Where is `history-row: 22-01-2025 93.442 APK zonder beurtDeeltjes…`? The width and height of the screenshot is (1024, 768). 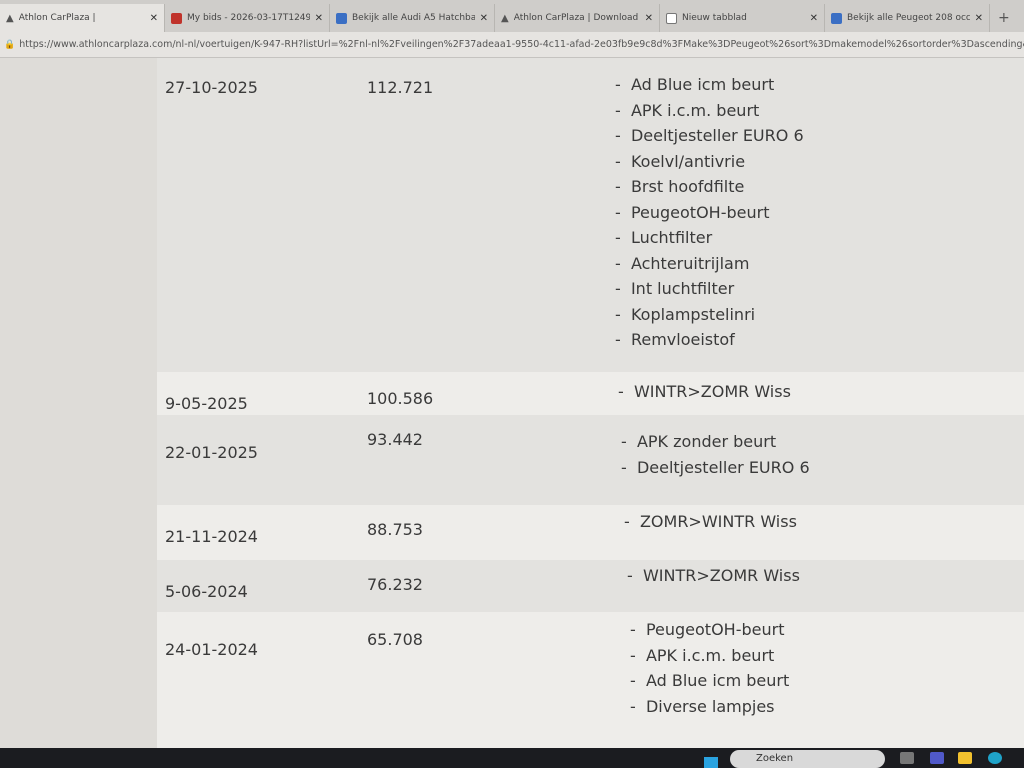 history-row: 22-01-2025 93.442 APK zonder beurtDeeltjes… is located at coordinates (590, 460).